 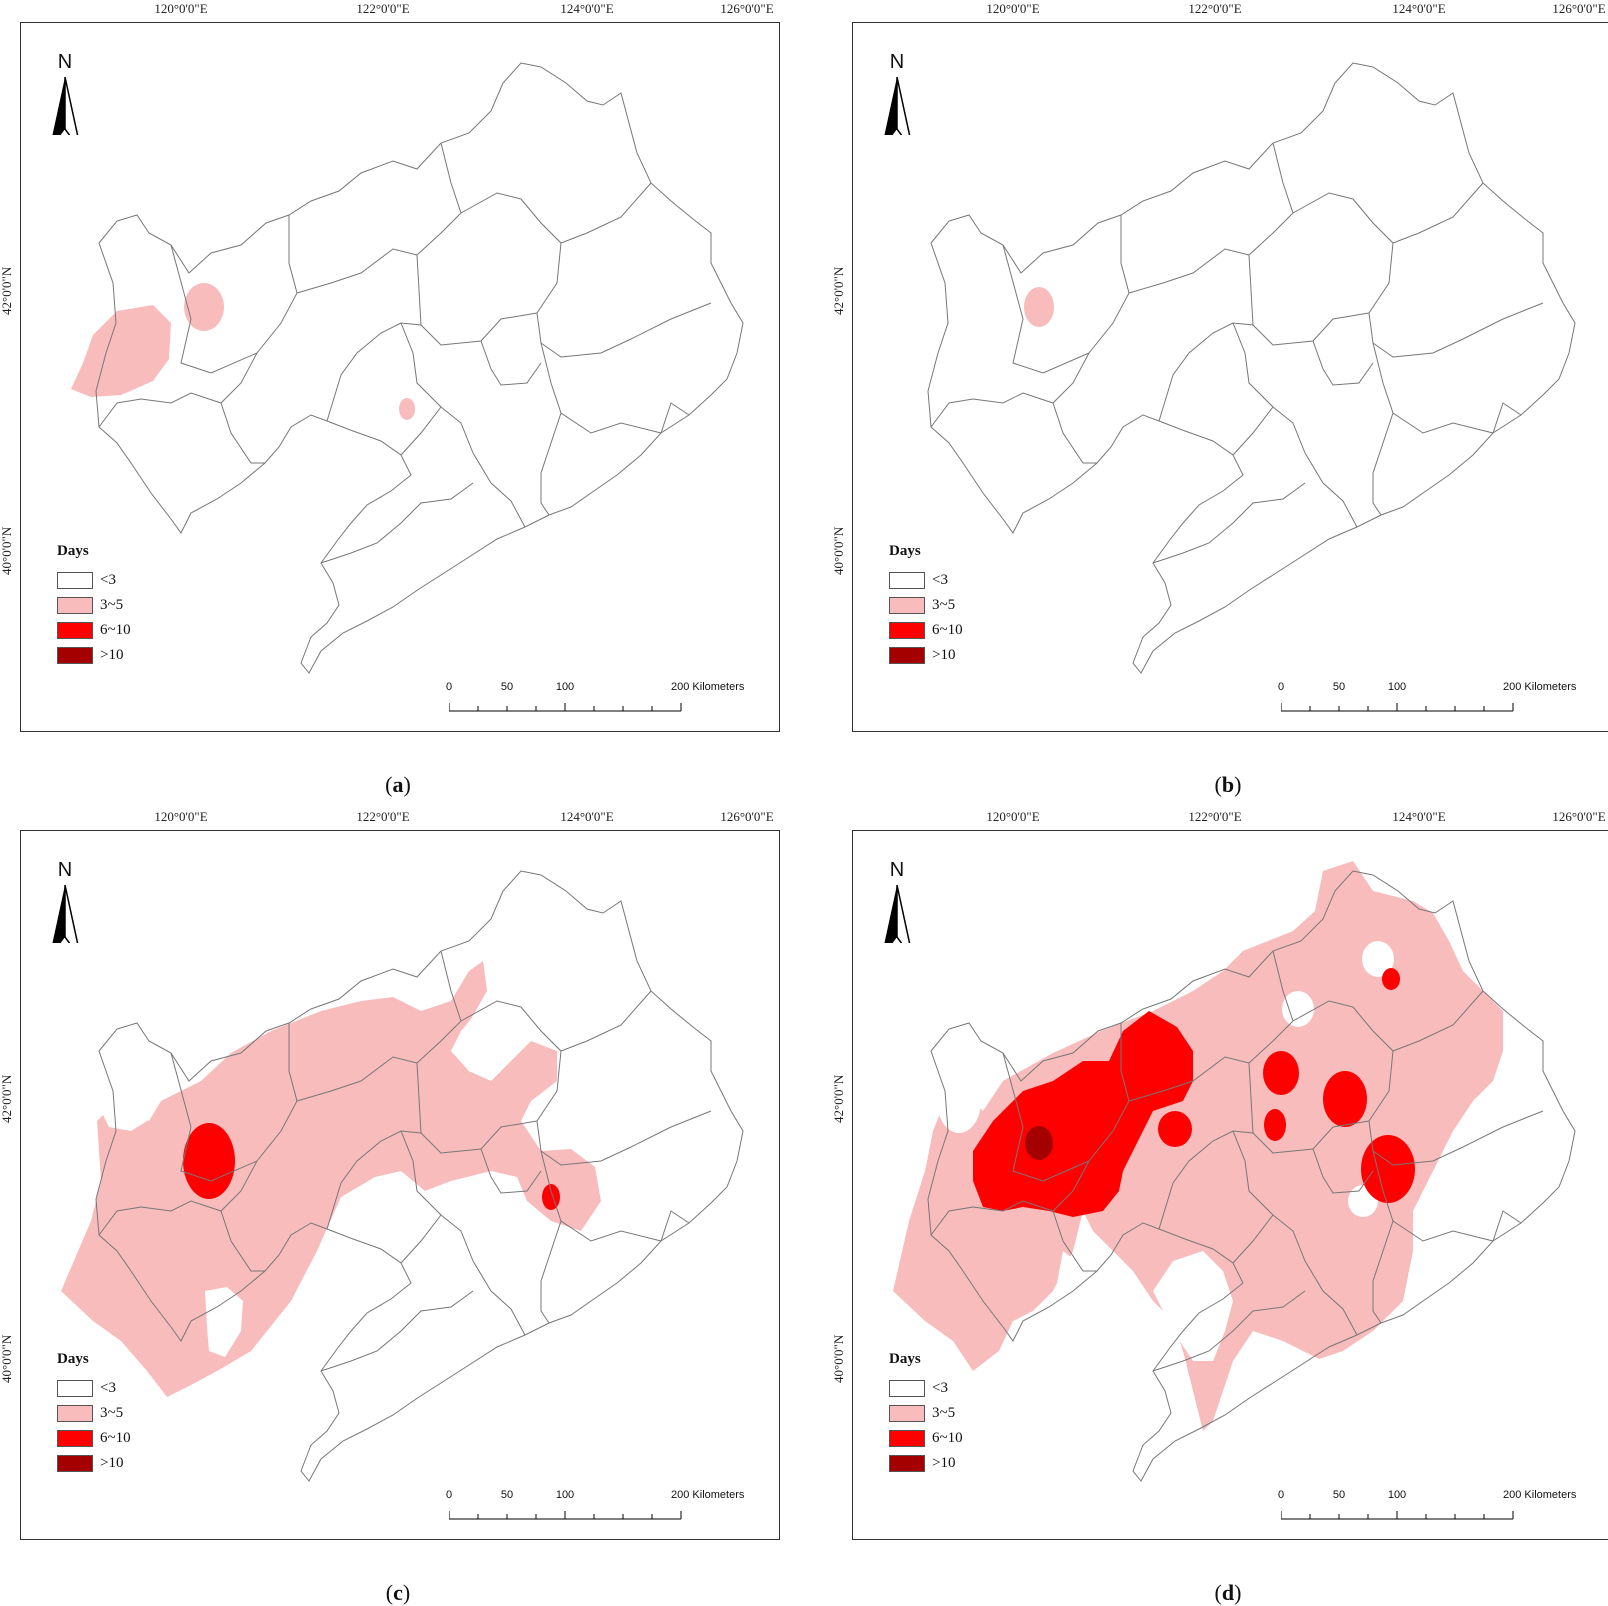 I want to click on latitude-label: 42°0'0"N, so click(x=838, y=1098).